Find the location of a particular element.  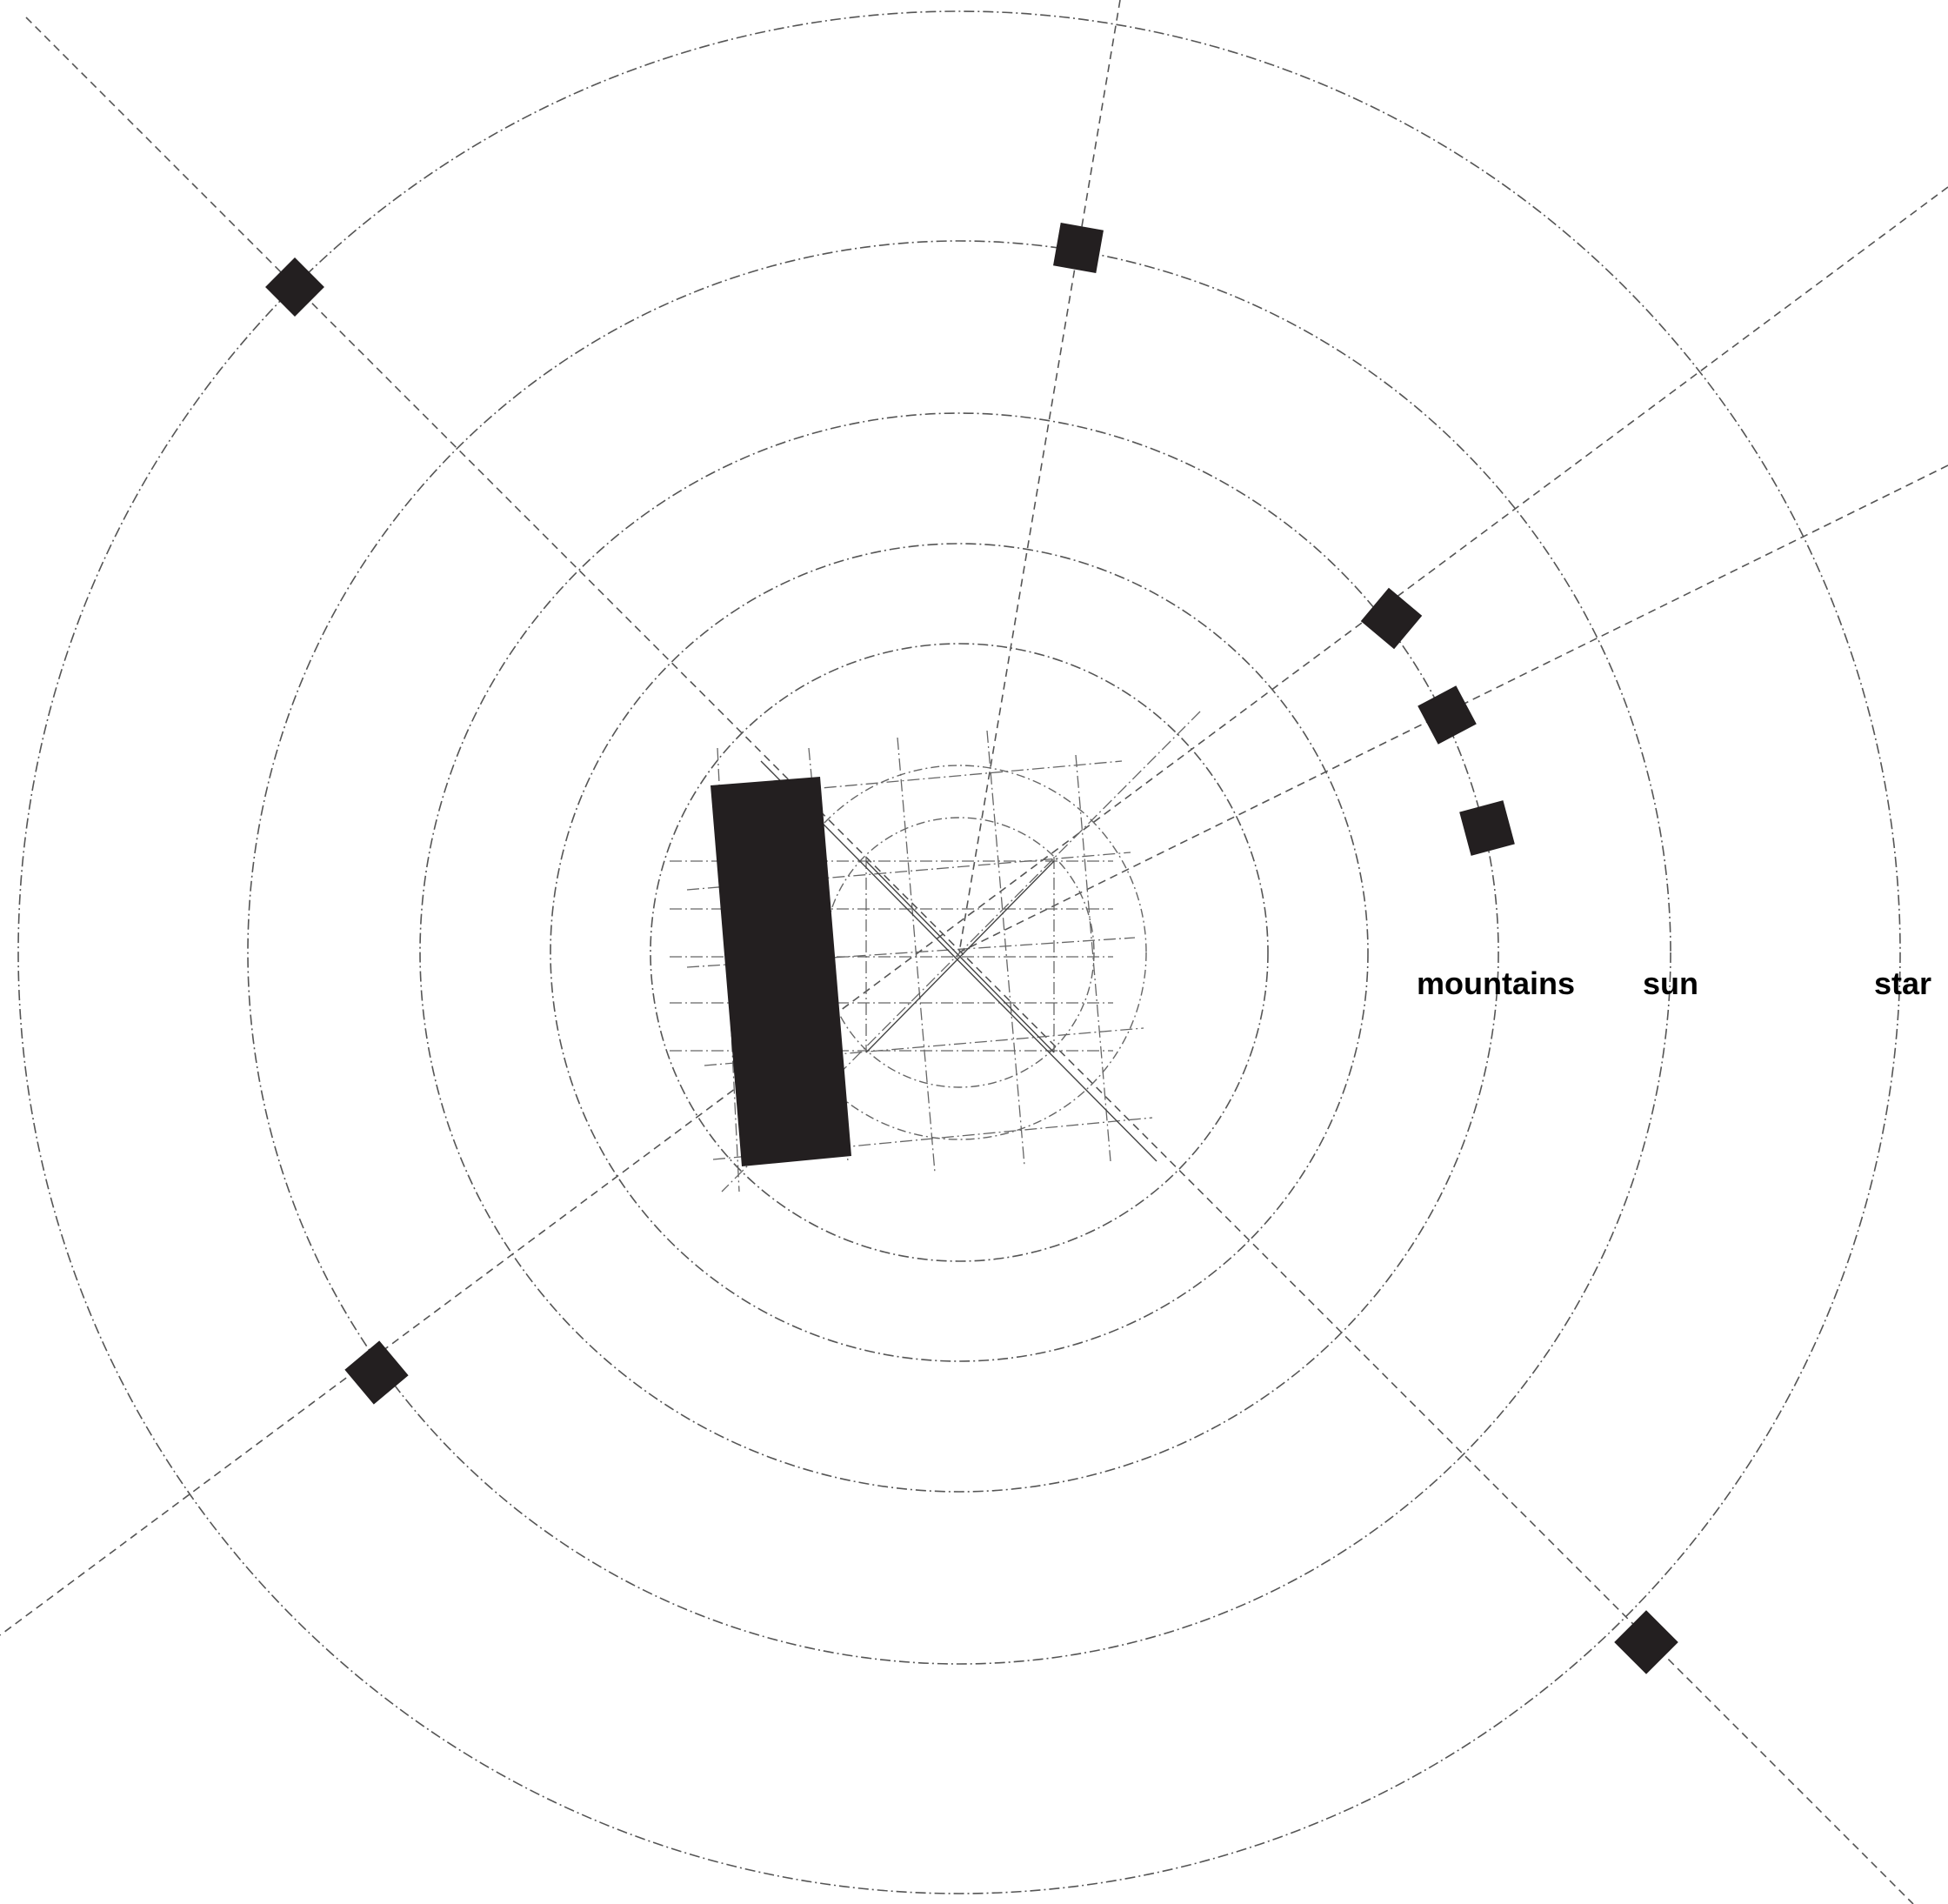

marker-nw is located at coordinates (294, 287).